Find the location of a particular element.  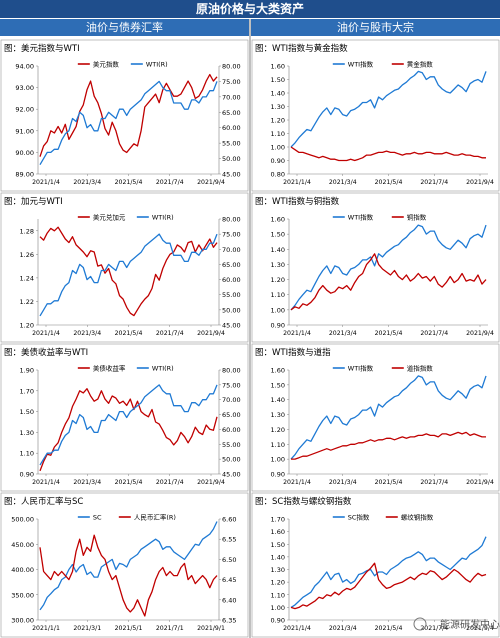

y-right-tick-label: 55.00 is located at coordinates (231, 445).